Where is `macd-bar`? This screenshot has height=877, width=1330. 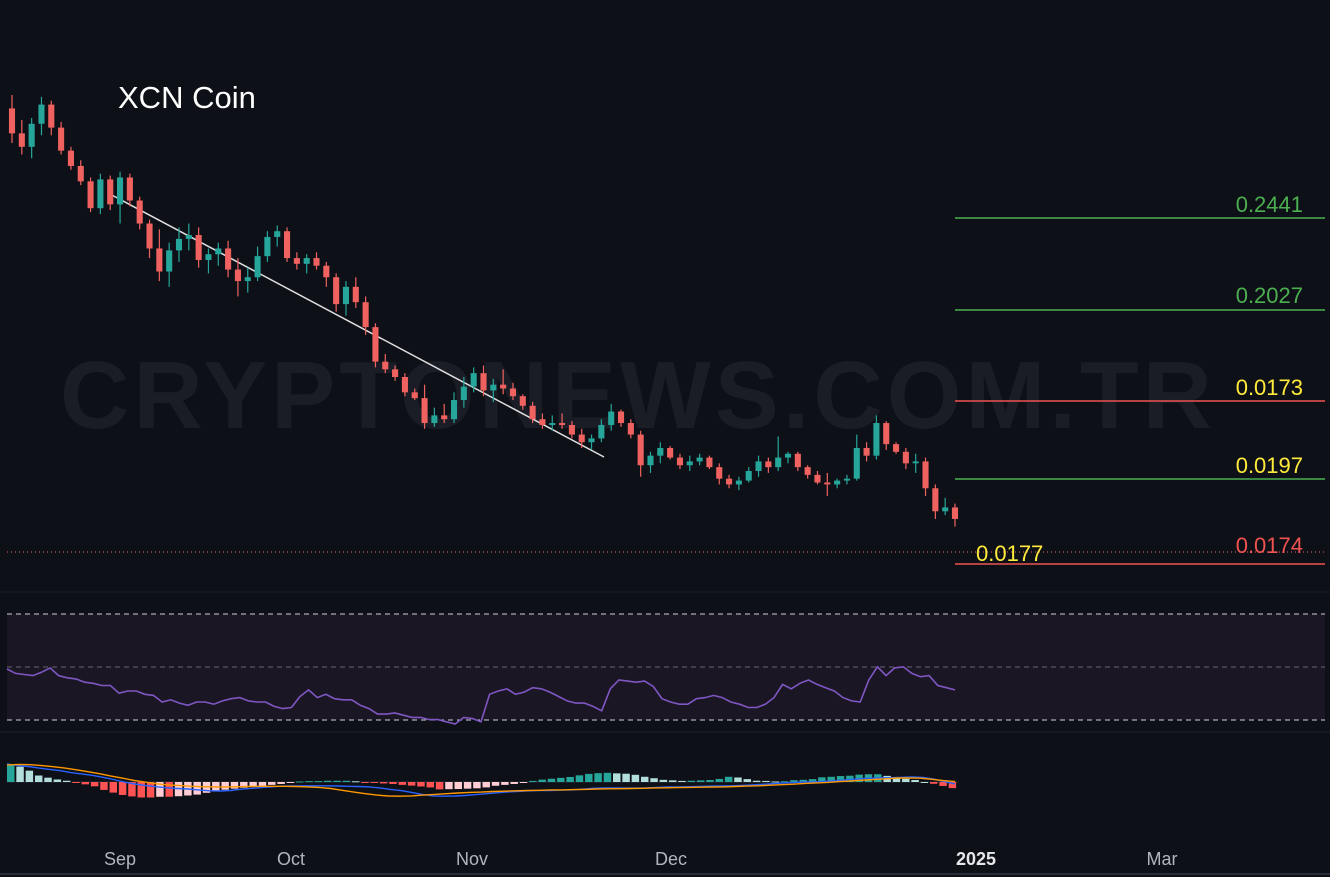 macd-bar is located at coordinates (141, 790).